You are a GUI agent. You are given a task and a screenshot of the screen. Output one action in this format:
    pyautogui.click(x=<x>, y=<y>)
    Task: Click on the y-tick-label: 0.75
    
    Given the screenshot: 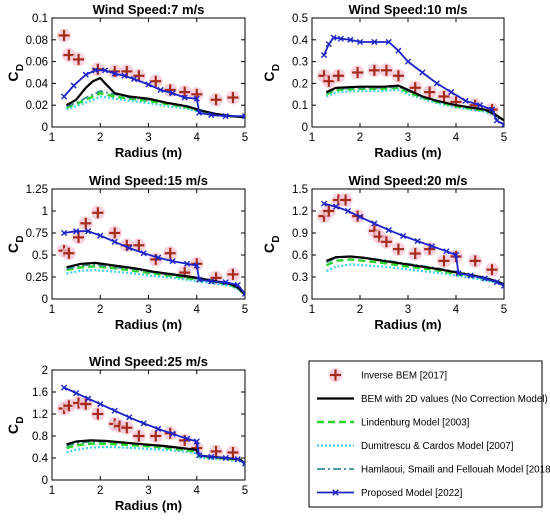 What is the action you would take?
    pyautogui.click(x=37, y=234)
    